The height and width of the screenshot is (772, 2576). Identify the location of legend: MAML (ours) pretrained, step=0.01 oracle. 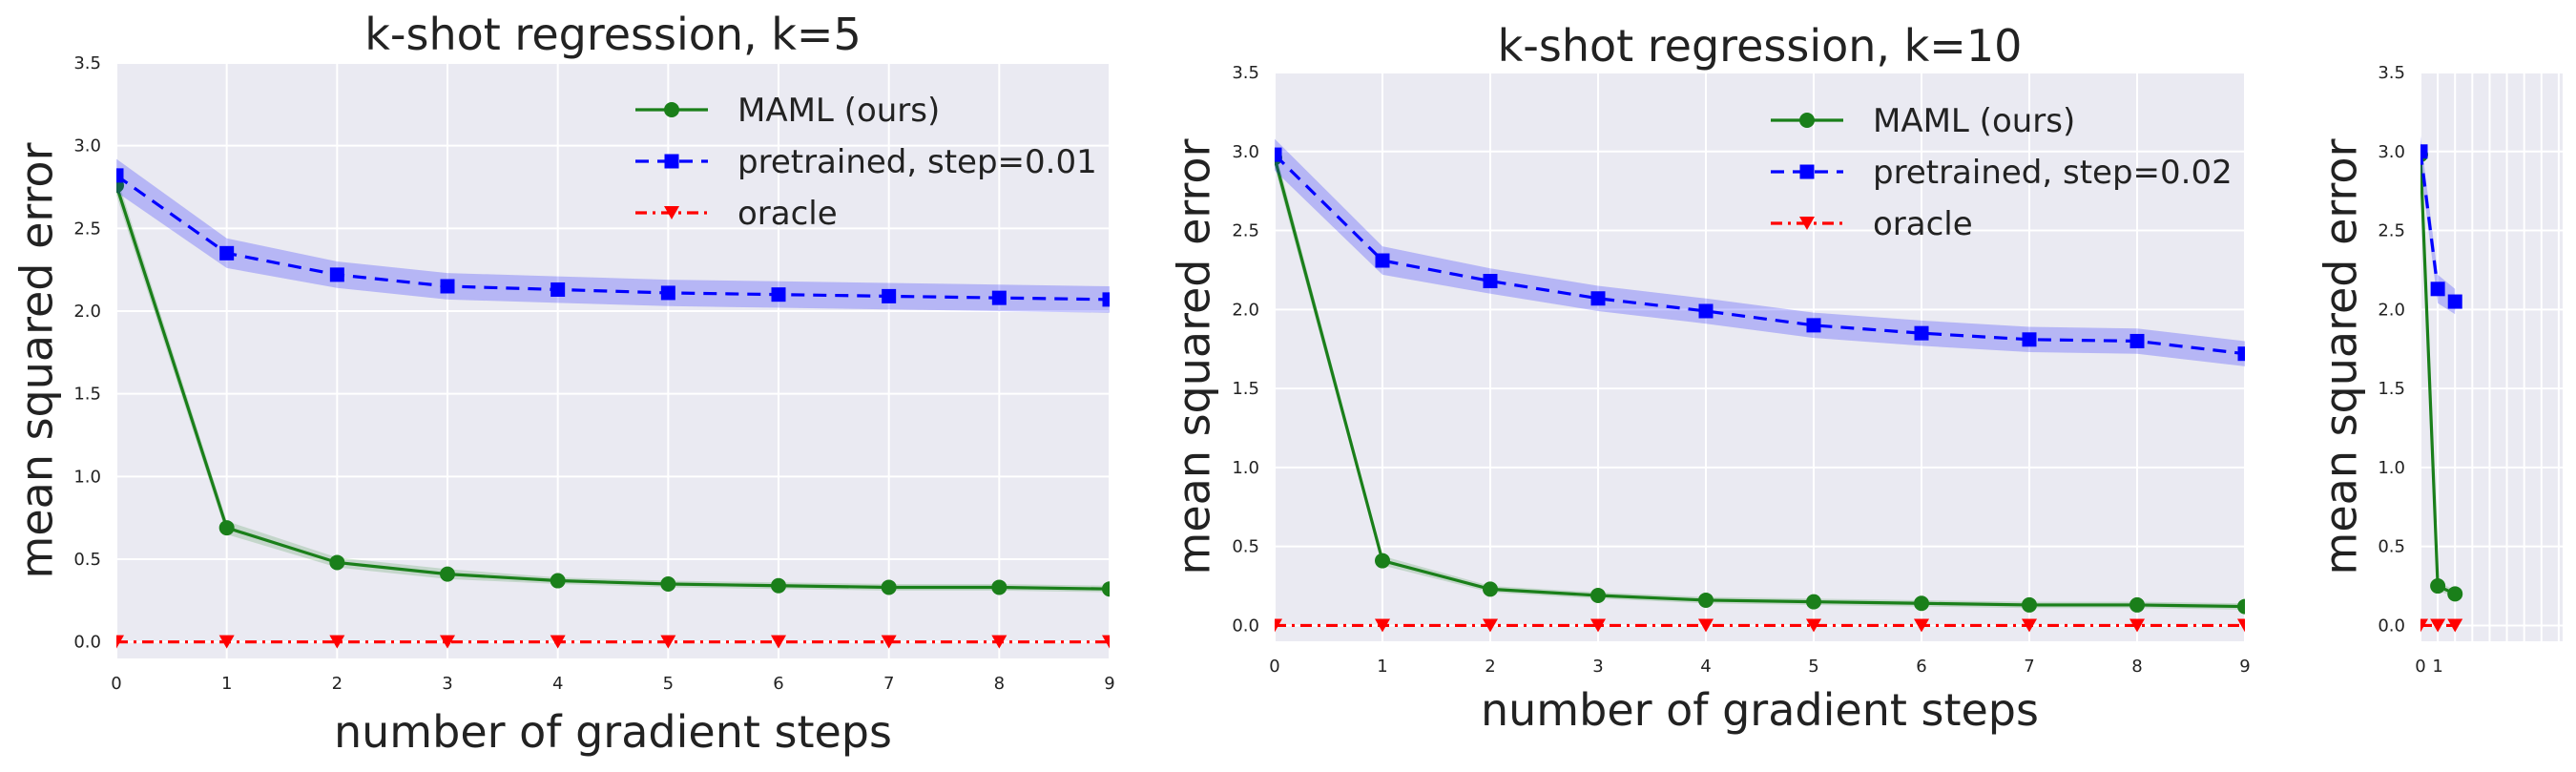
(866, 162).